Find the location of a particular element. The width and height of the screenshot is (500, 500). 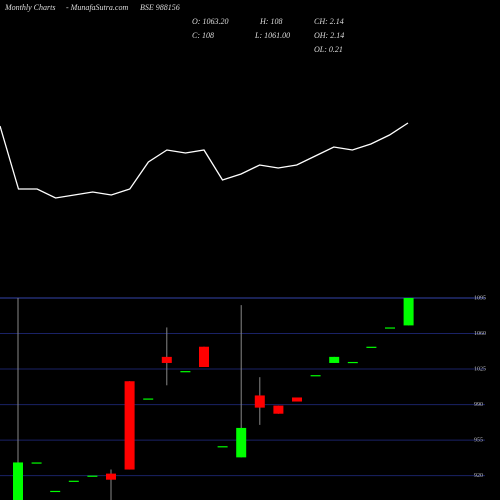

low-label: L: 1061.00 is located at coordinates (272, 35).